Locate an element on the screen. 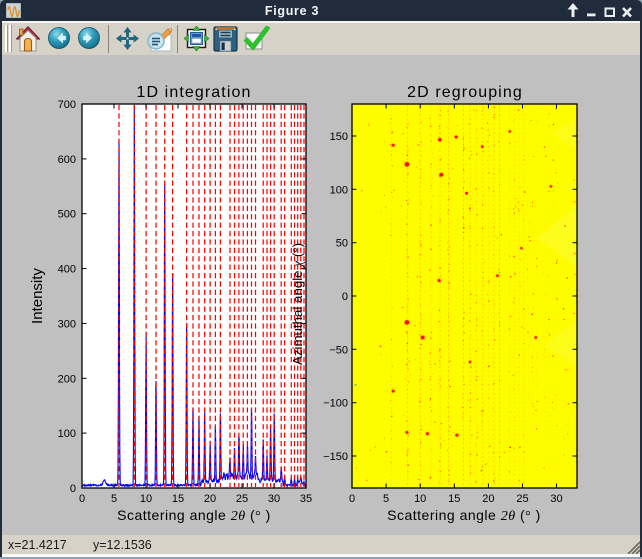 The image size is (642, 559). svg-text: 50 is located at coordinates (342, 244).